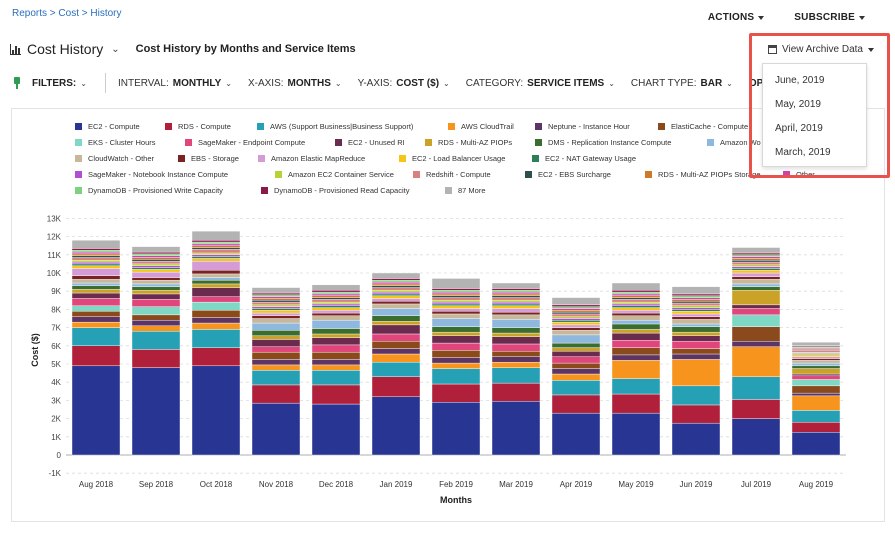 The image size is (895, 537). I want to click on legend-item: EC2 - EBS Surcharge, so click(568, 174).